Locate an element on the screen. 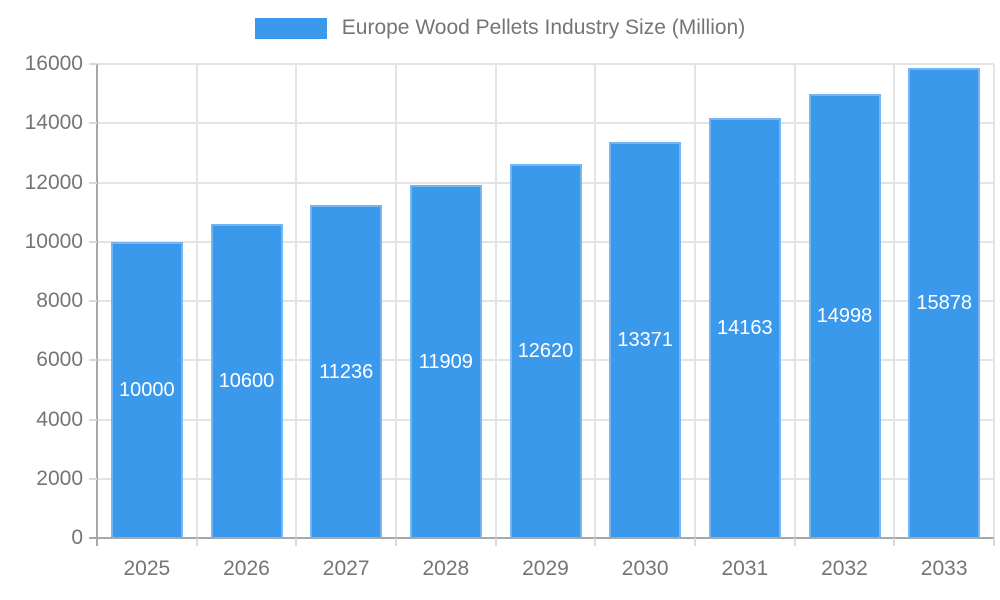  bar-value-label: 15878 is located at coordinates (944, 302).